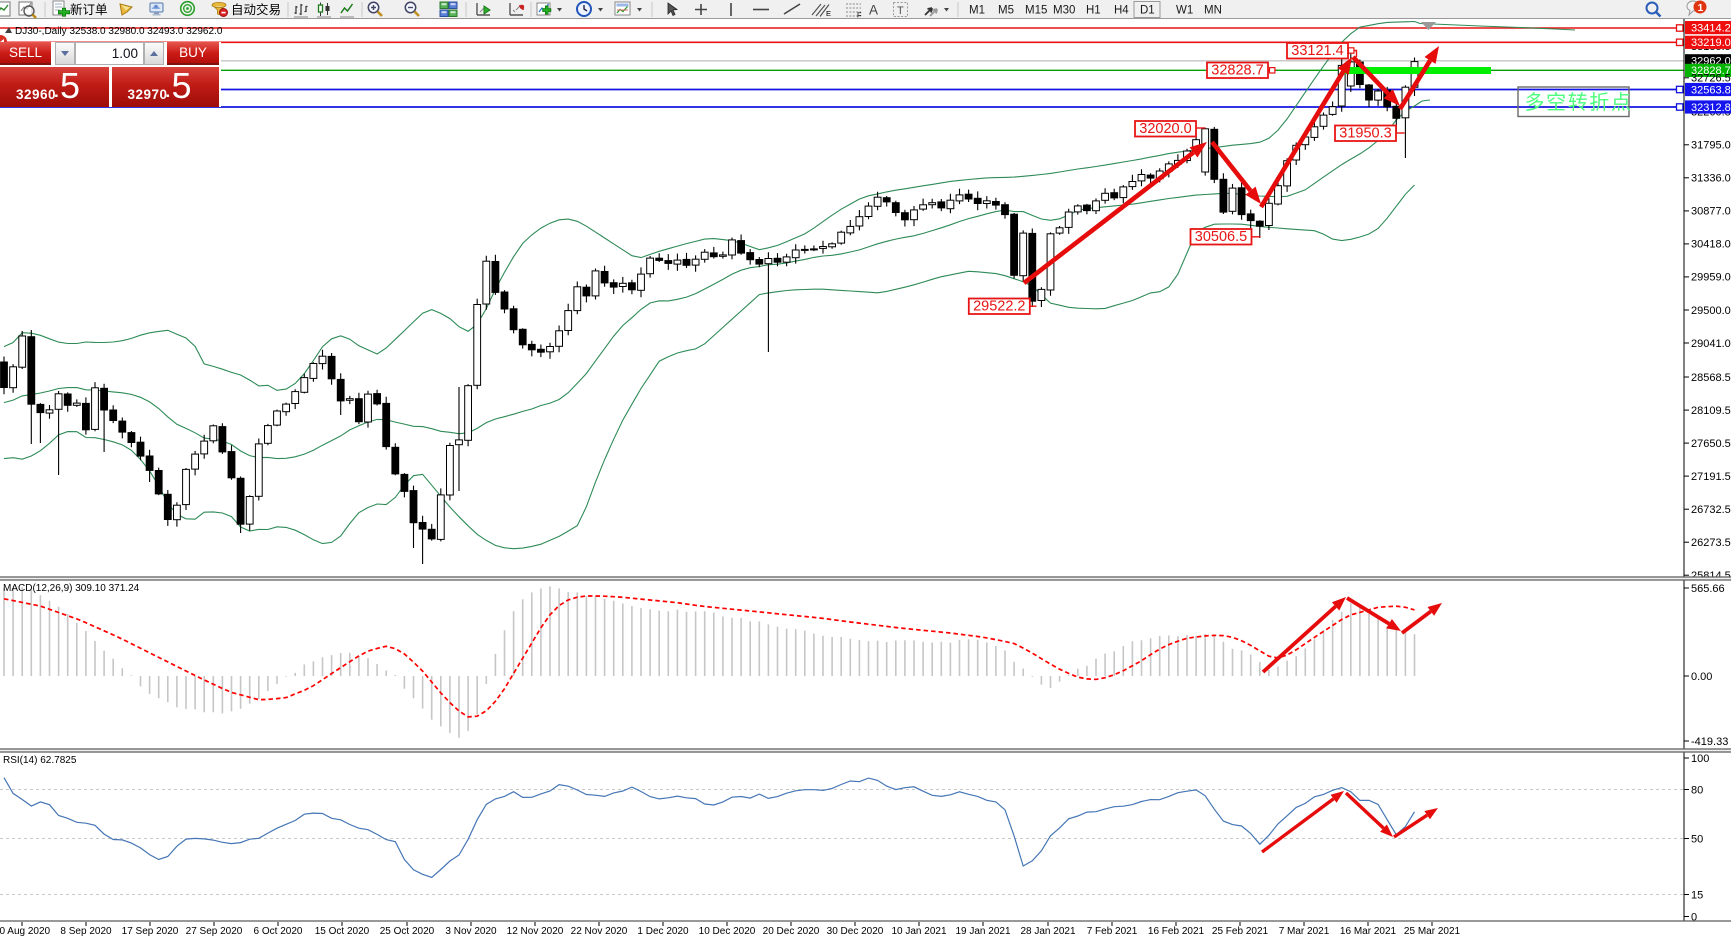 This screenshot has width=1731, height=943. I want to click on svg-text: M1, so click(977, 11).